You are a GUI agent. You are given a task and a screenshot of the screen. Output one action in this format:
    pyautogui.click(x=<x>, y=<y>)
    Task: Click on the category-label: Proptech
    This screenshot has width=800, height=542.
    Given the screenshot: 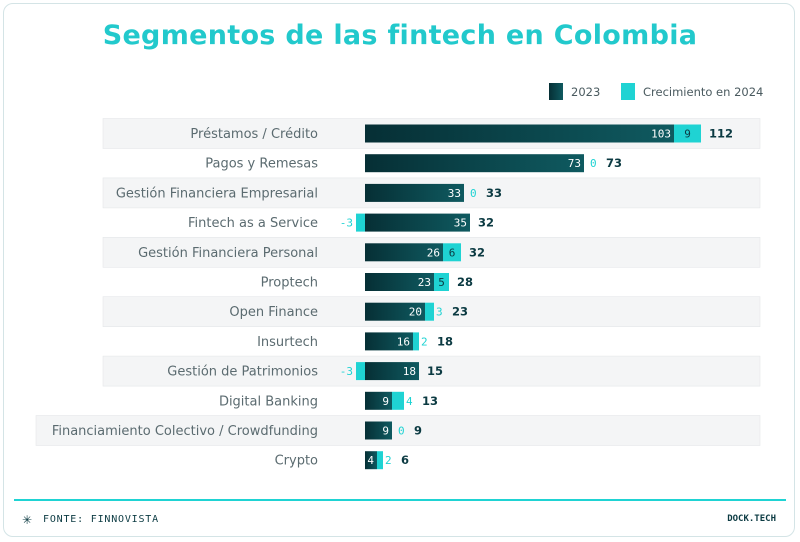 What is the action you would take?
    pyautogui.click(x=289, y=283)
    